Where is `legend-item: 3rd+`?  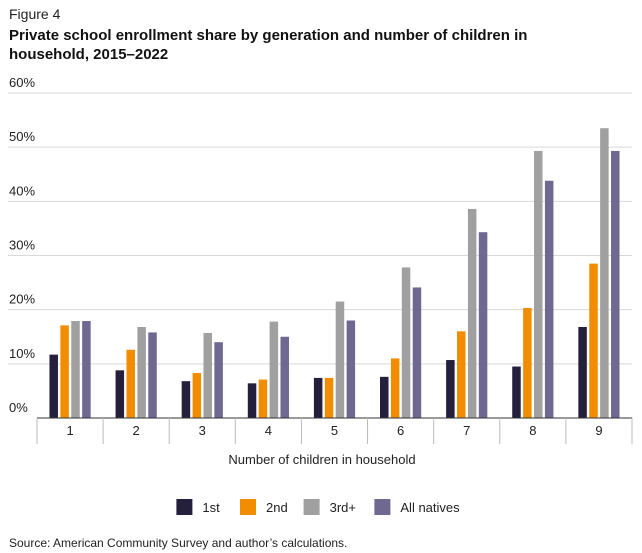 legend-item: 3rd+ is located at coordinates (329, 507).